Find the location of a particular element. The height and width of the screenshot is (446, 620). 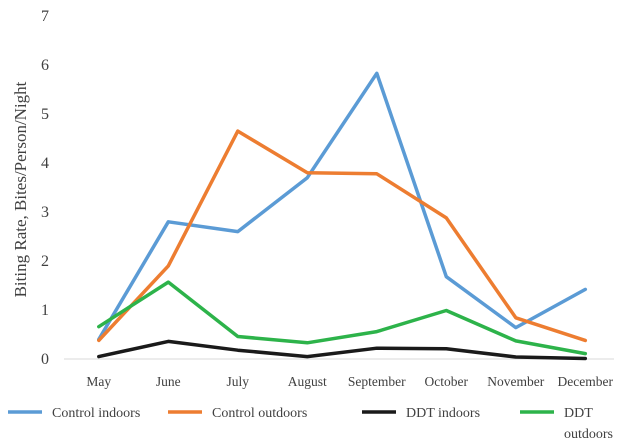

y-tick-label: 1 is located at coordinates (45, 310).